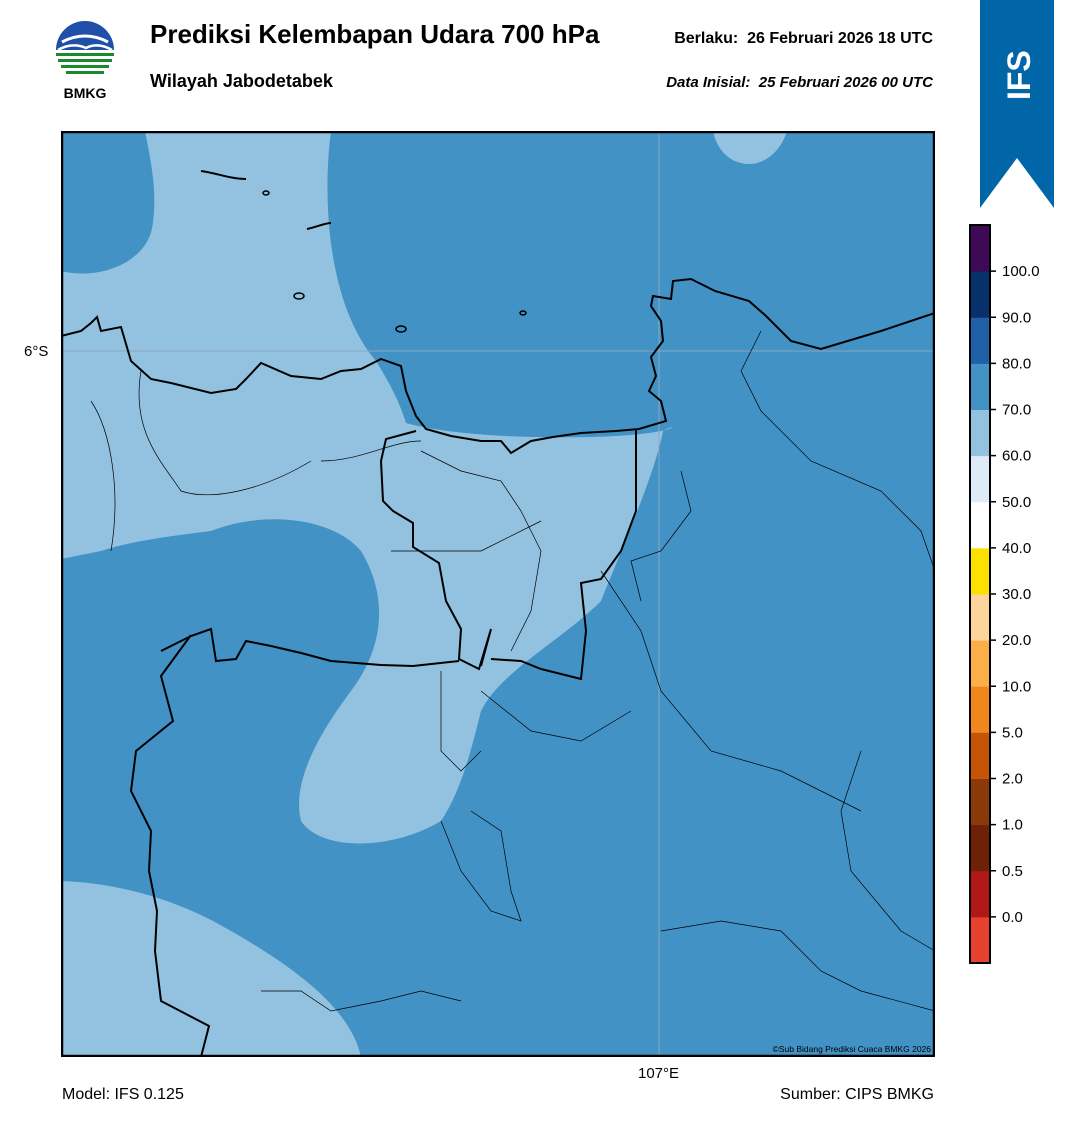  What do you see at coordinates (1016, 363) in the screenshot?
I see `colorbar-tick-label: 80.0` at bounding box center [1016, 363].